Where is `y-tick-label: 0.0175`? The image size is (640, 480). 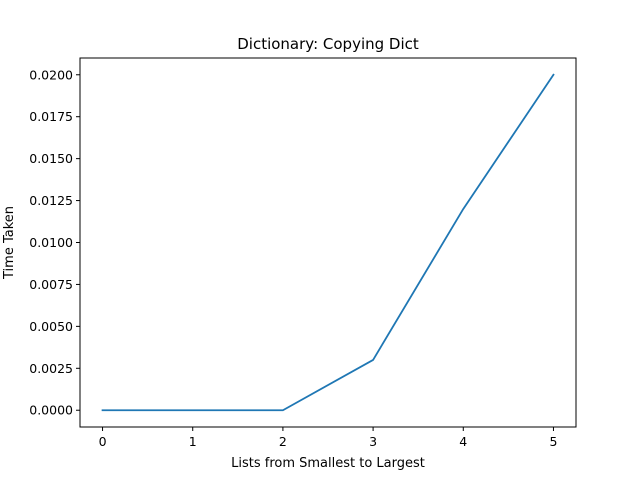 y-tick-label: 0.0175 is located at coordinates (51, 116).